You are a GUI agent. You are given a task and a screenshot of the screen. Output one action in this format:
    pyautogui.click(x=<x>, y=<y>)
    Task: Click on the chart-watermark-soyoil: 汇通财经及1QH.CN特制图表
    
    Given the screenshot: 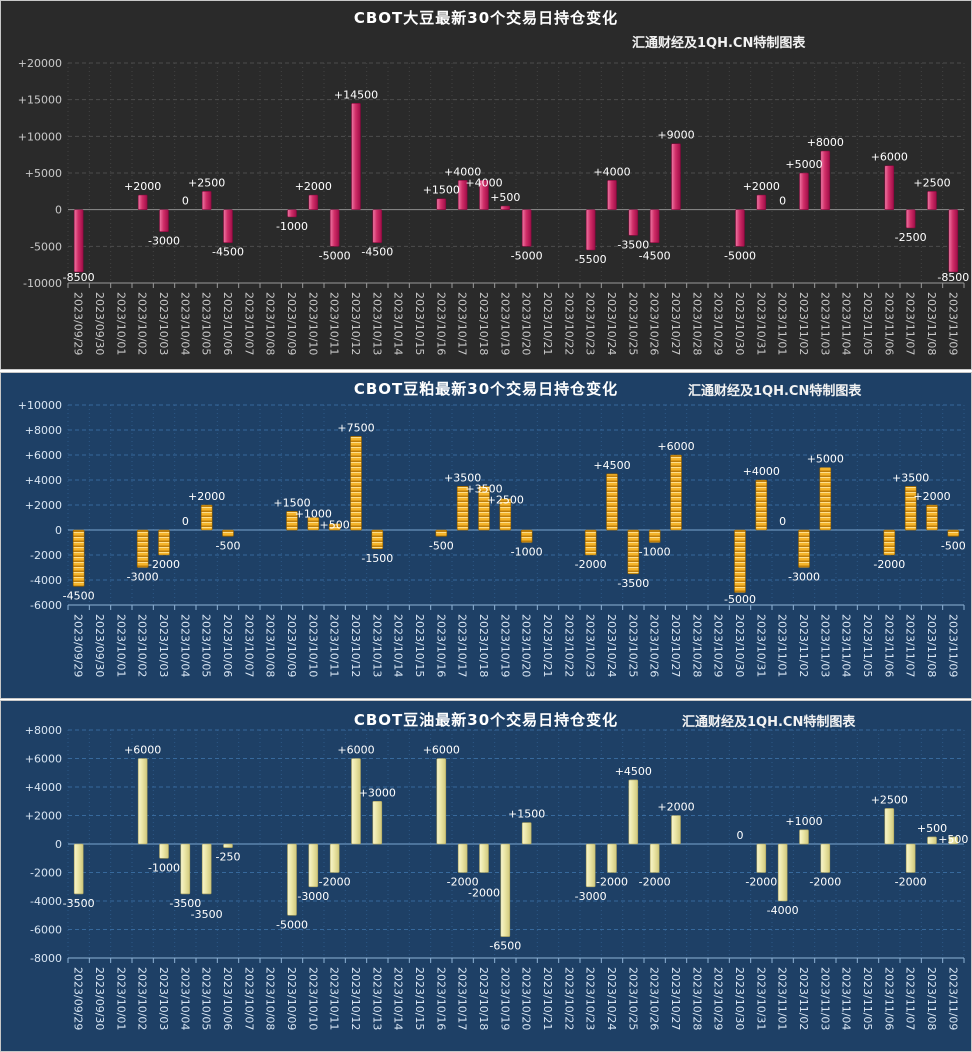 What is the action you would take?
    pyautogui.click(x=769, y=722)
    